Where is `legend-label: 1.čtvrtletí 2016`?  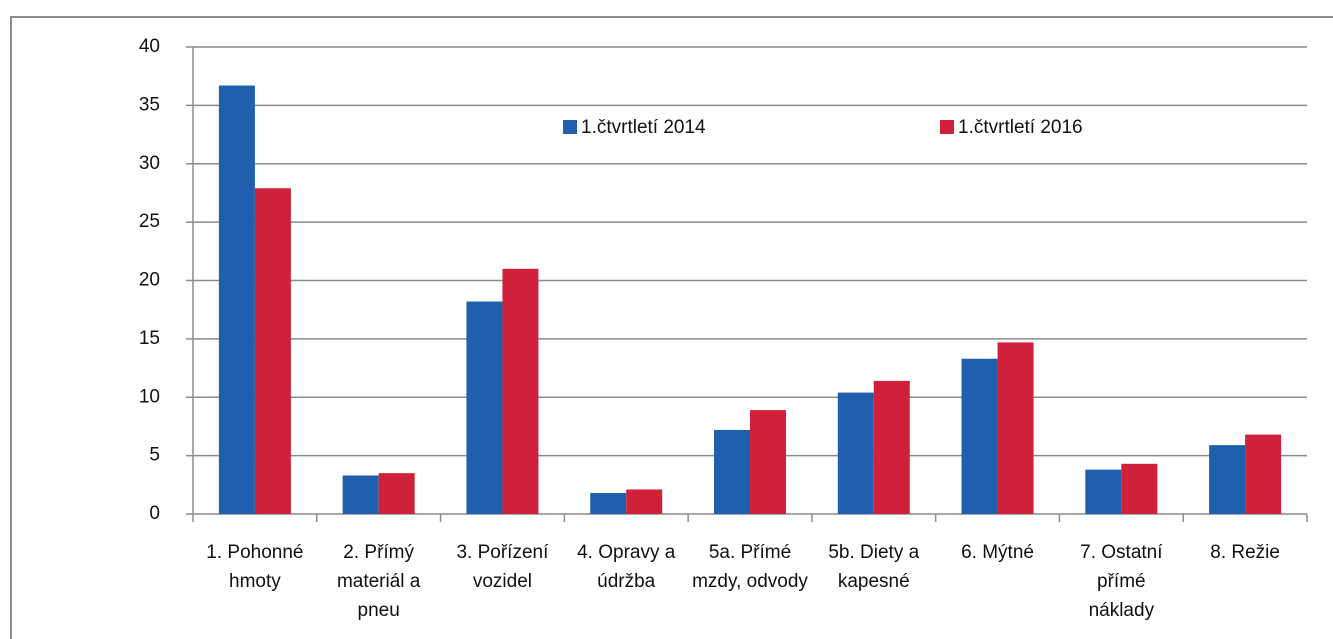
legend-label: 1.čtvrtletí 2016 is located at coordinates (1020, 127).